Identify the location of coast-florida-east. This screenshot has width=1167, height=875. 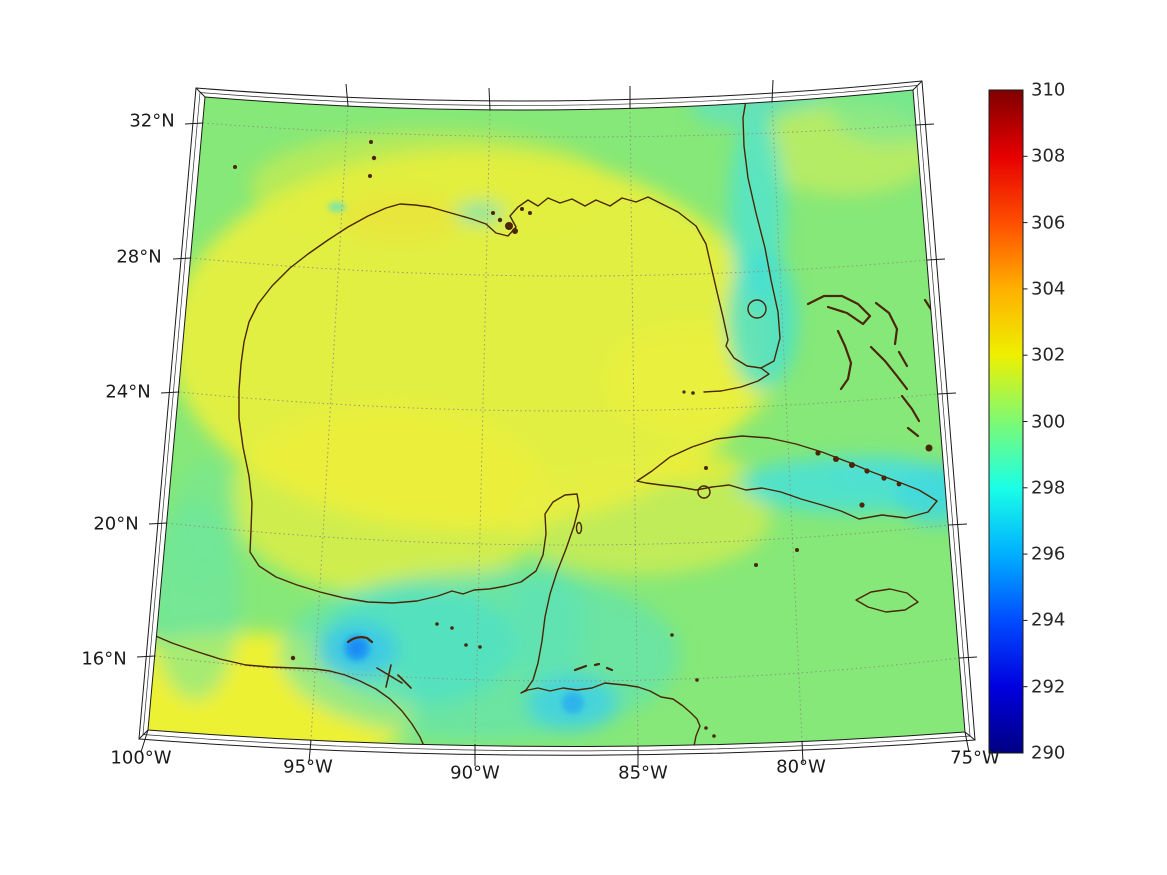
(761, 231).